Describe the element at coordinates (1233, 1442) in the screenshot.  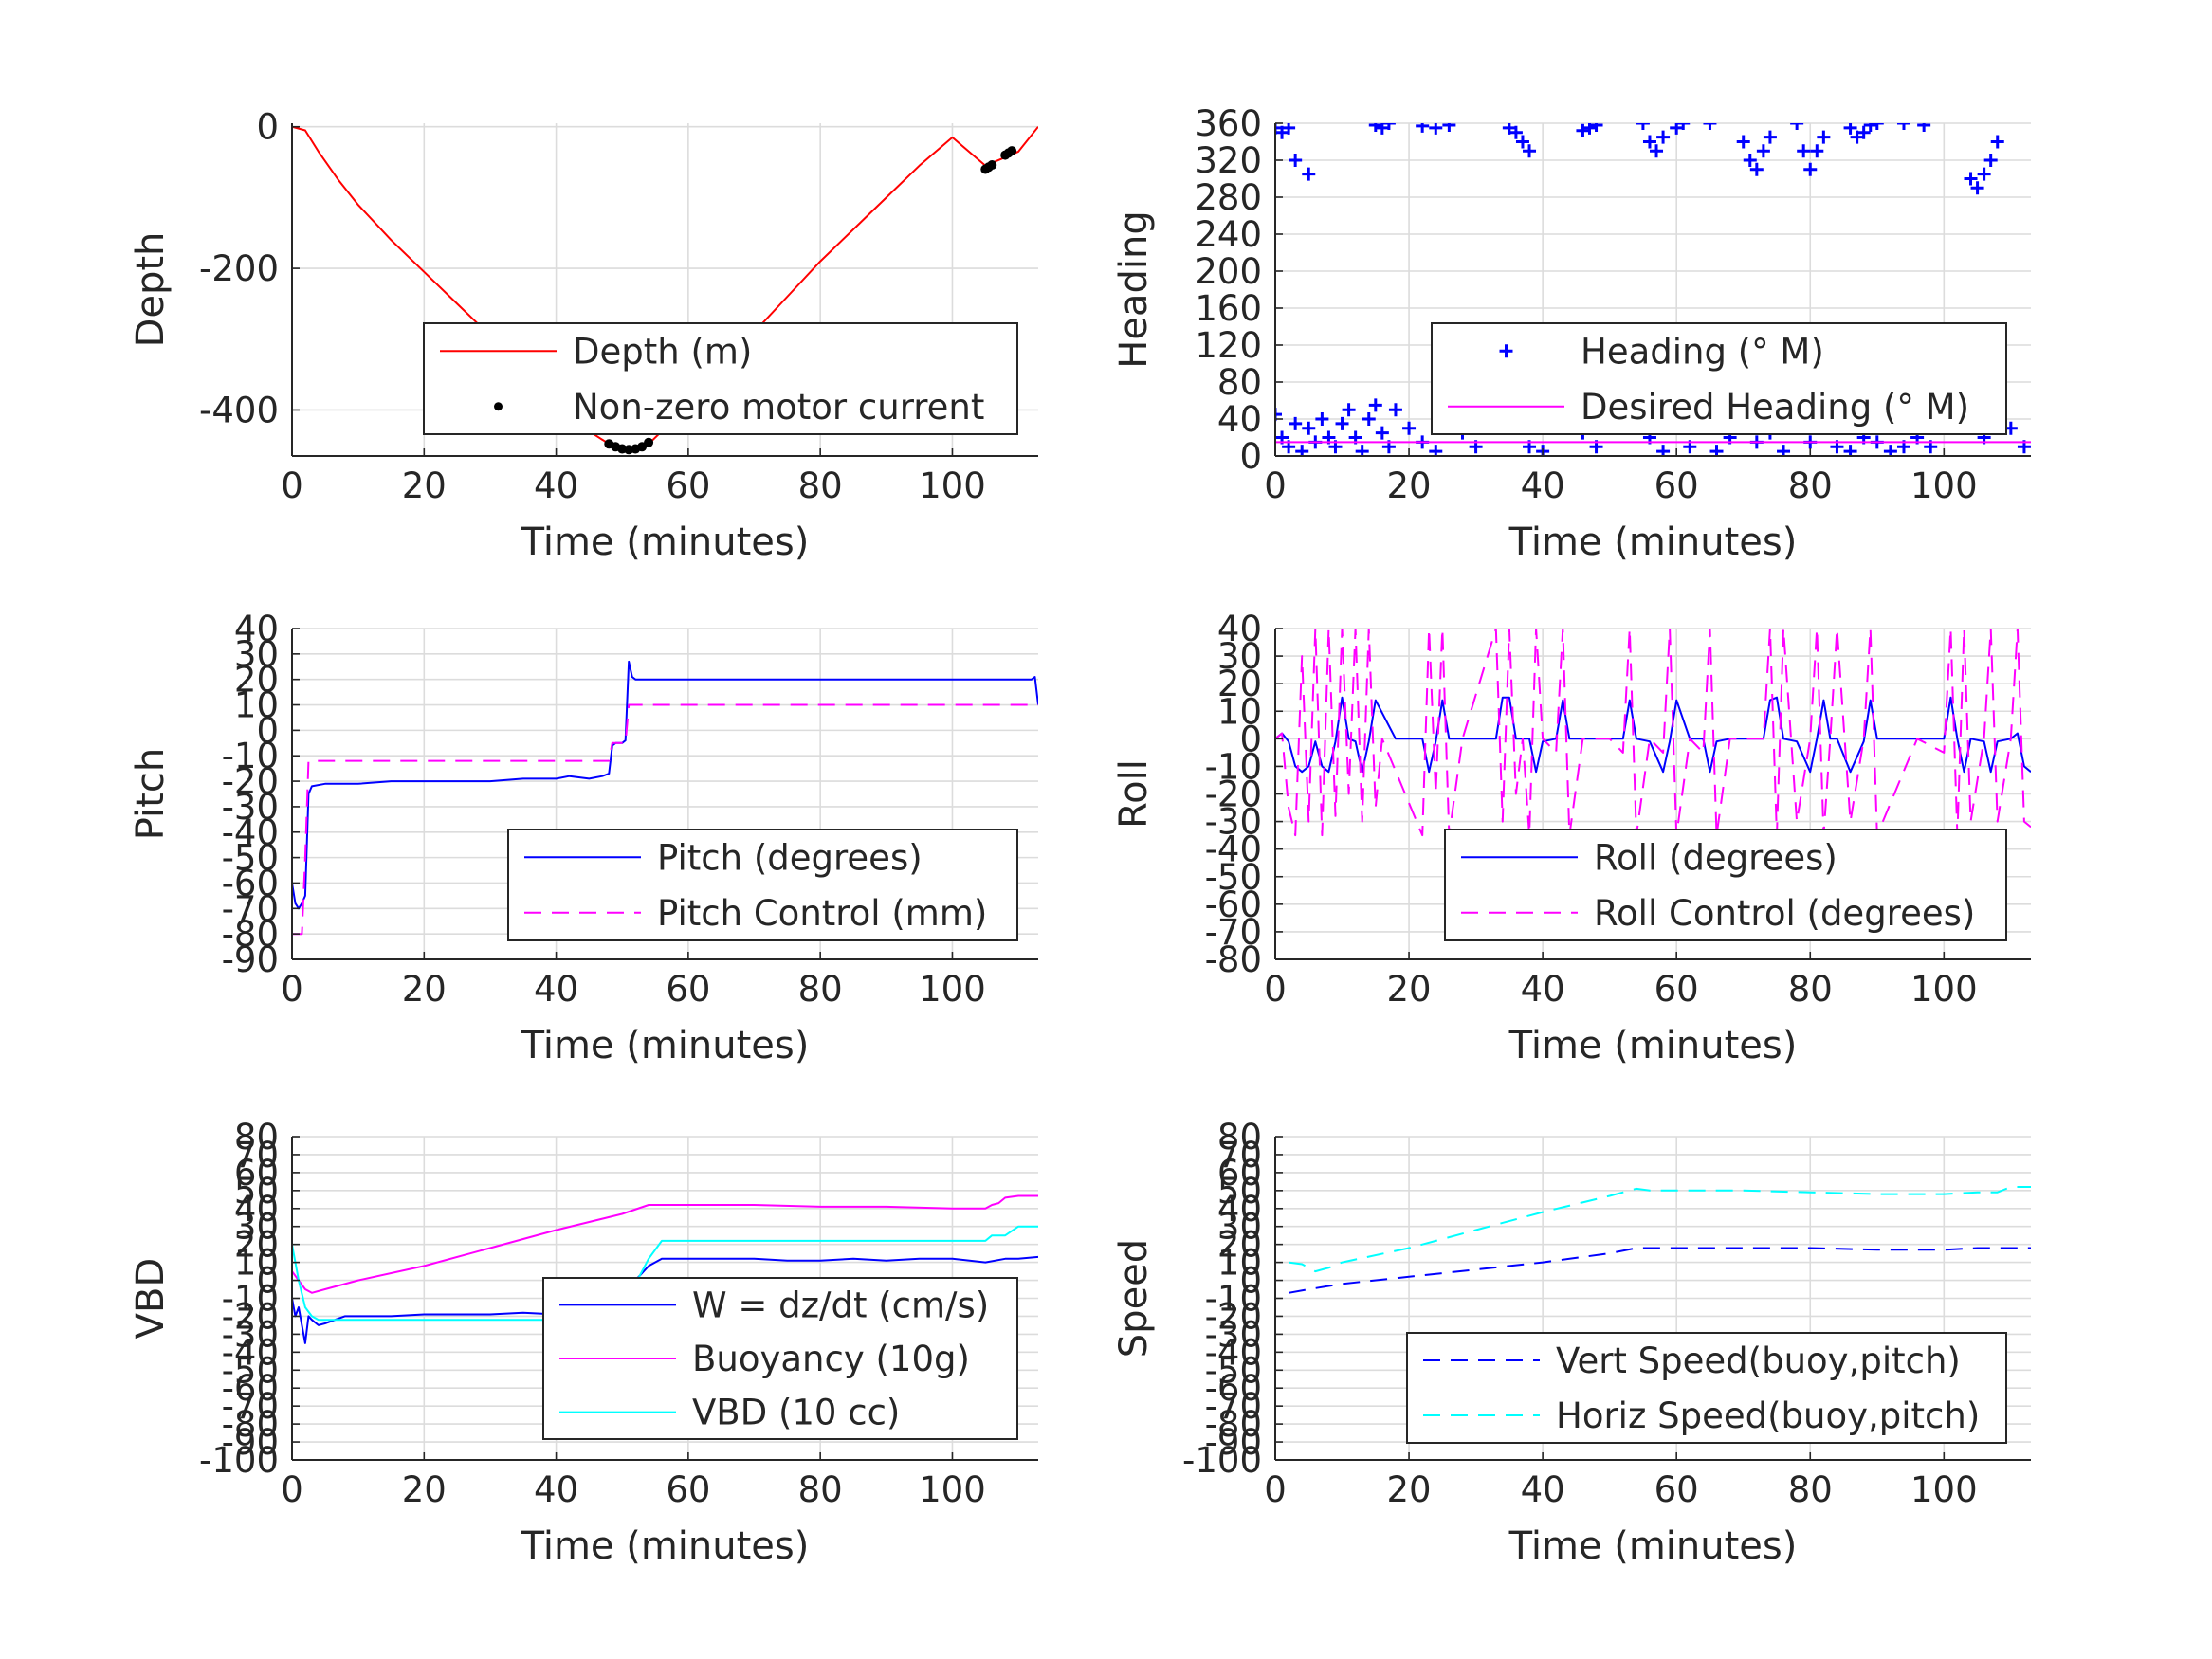
I see `y-tick-label: -90` at that location.